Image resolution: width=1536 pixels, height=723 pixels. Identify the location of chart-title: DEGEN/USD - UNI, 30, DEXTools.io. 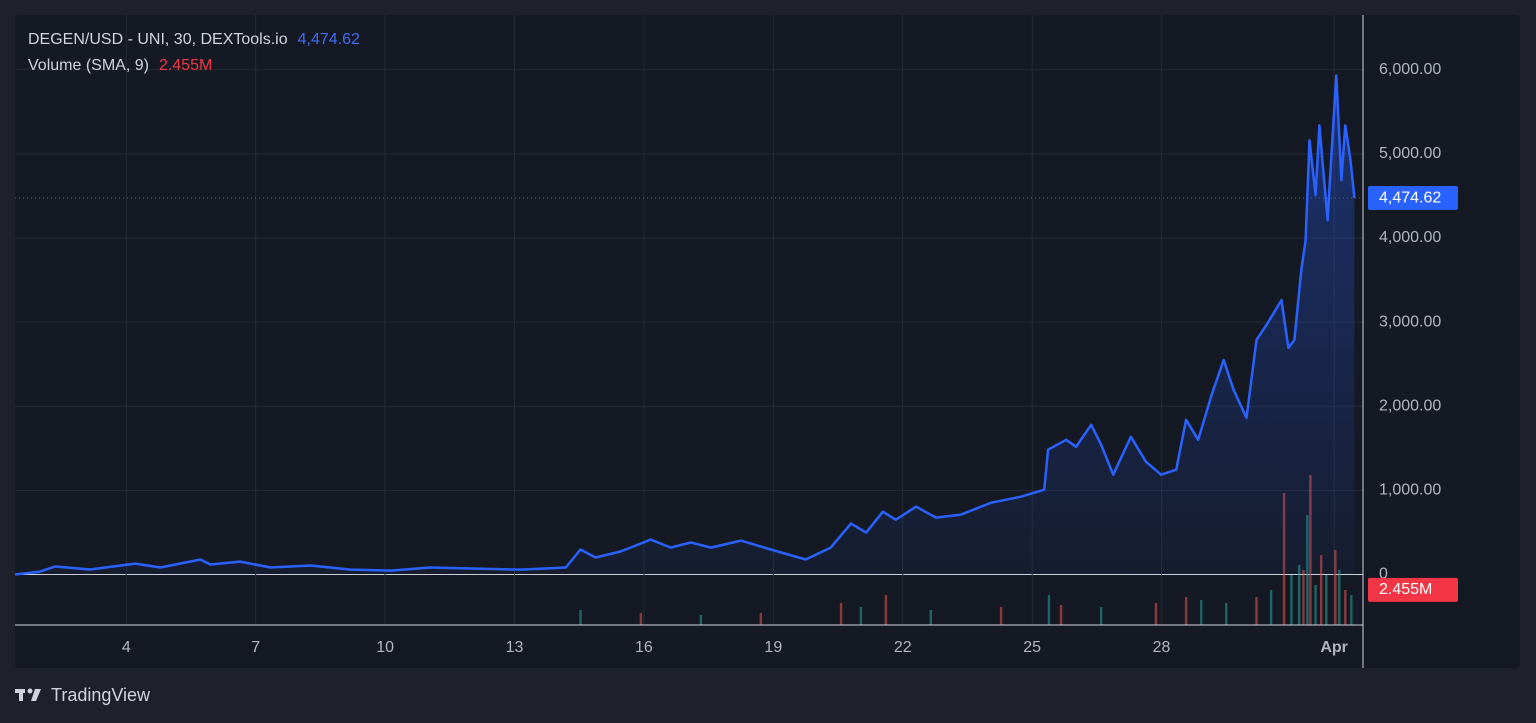
(158, 39).